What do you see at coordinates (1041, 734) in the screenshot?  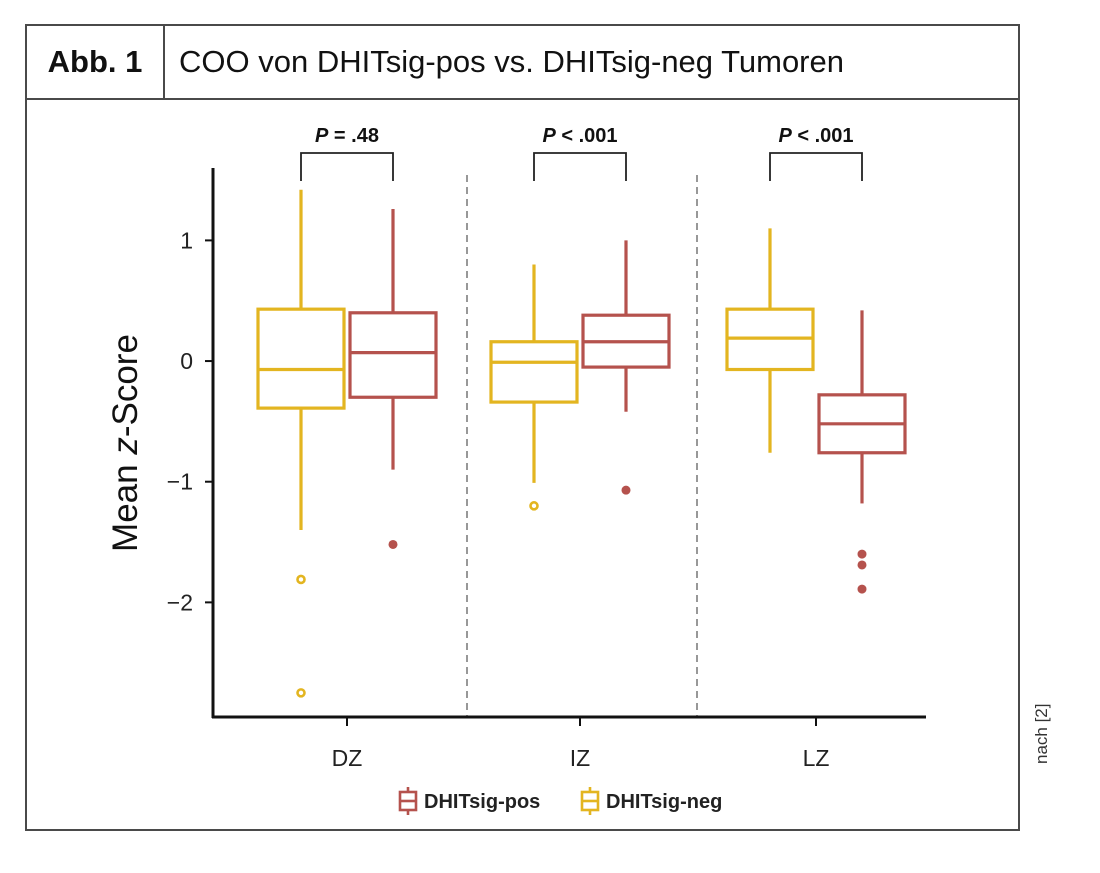 I see `source-note: nach [2]` at bounding box center [1041, 734].